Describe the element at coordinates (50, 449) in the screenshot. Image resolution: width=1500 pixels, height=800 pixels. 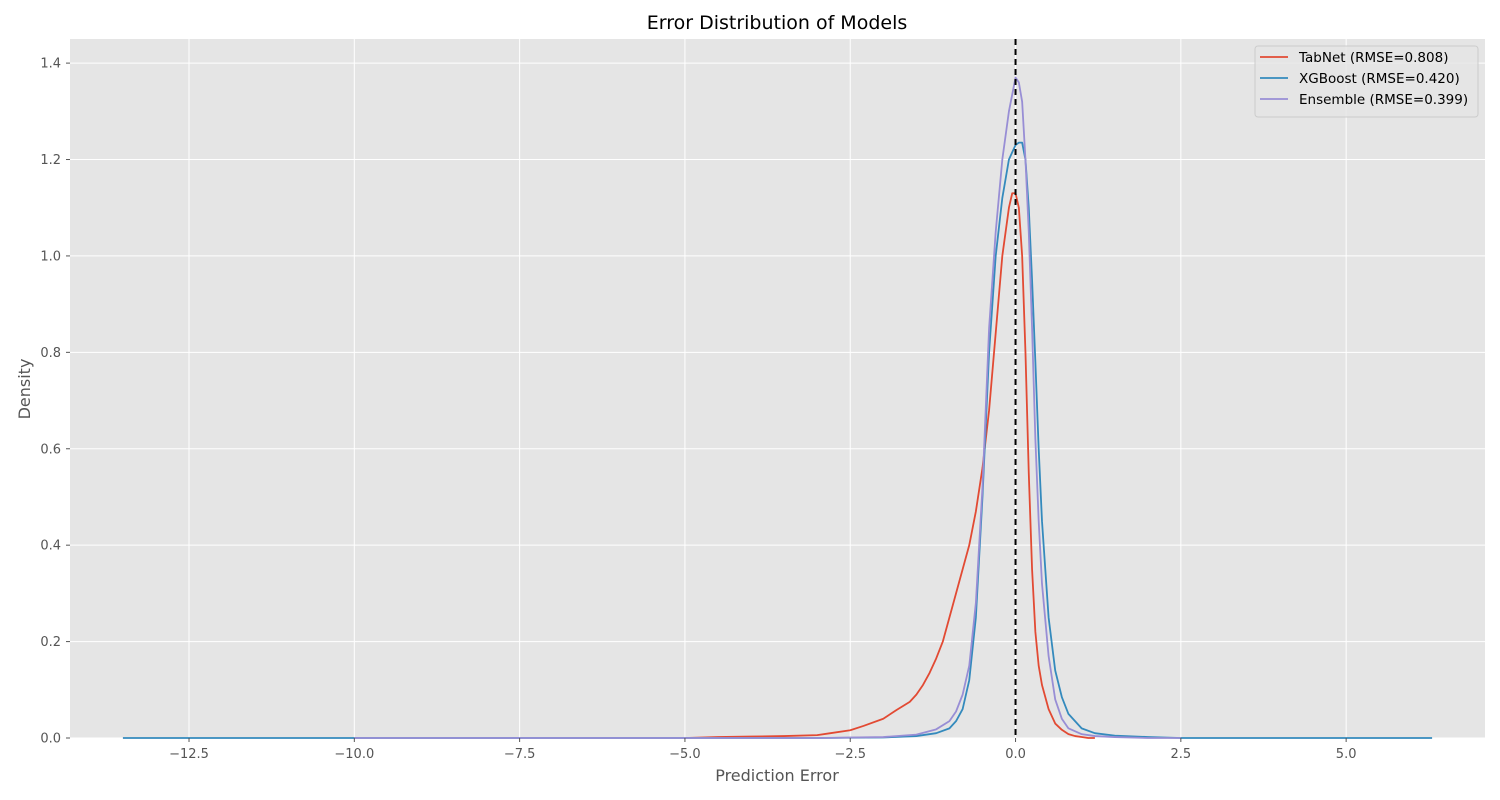
I see `y-tick-label: 0.6` at that location.